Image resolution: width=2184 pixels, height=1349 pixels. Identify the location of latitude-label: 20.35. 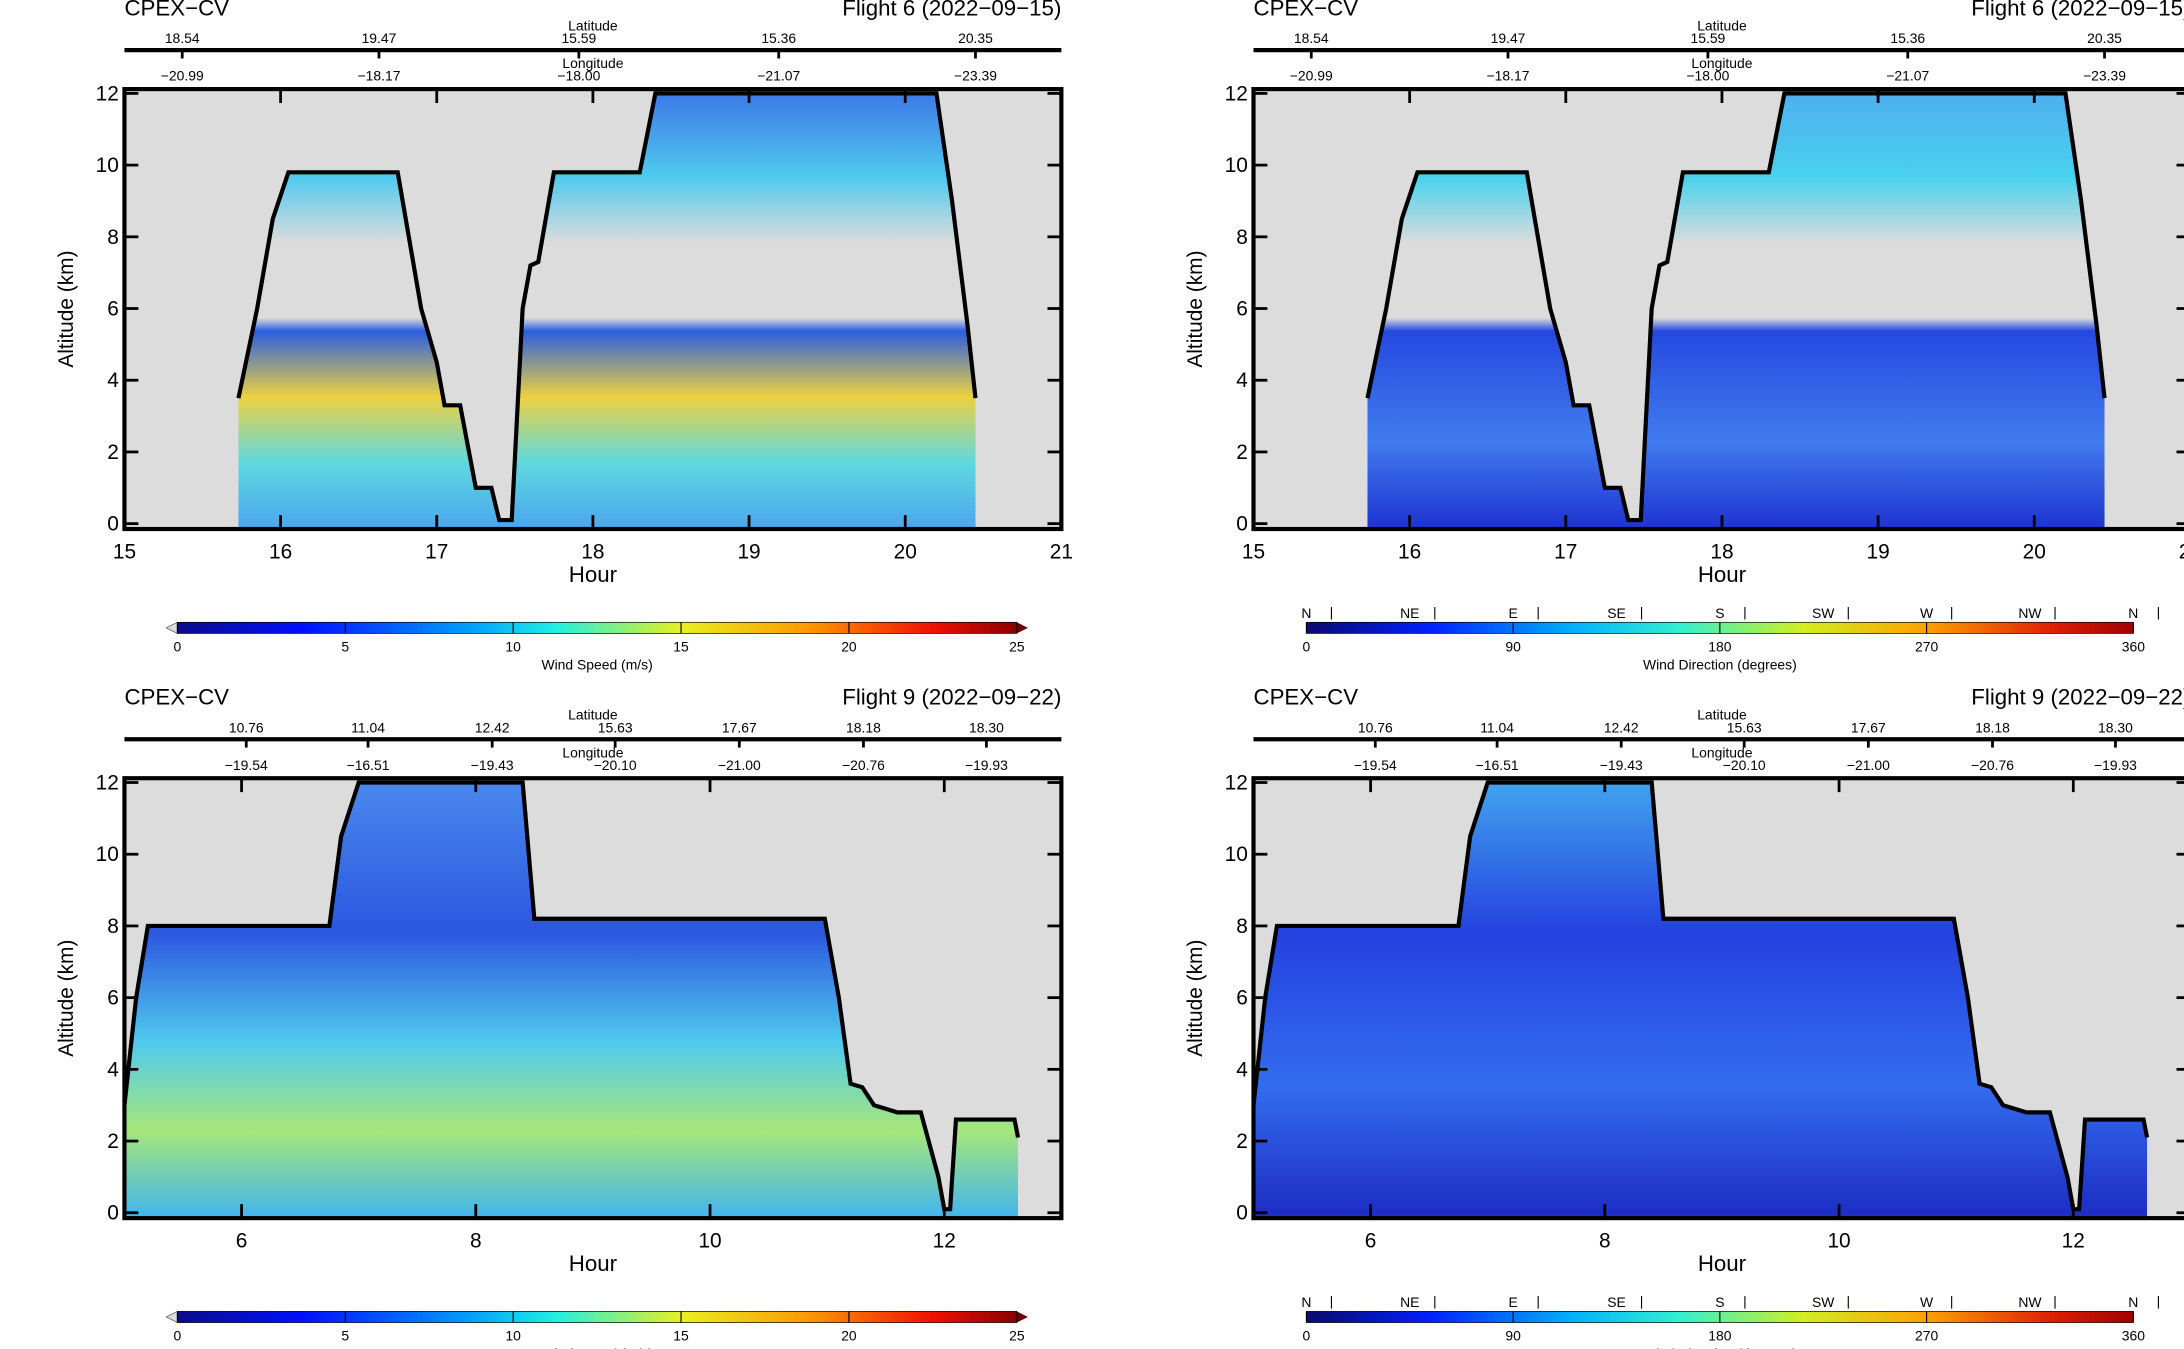
(2104, 38).